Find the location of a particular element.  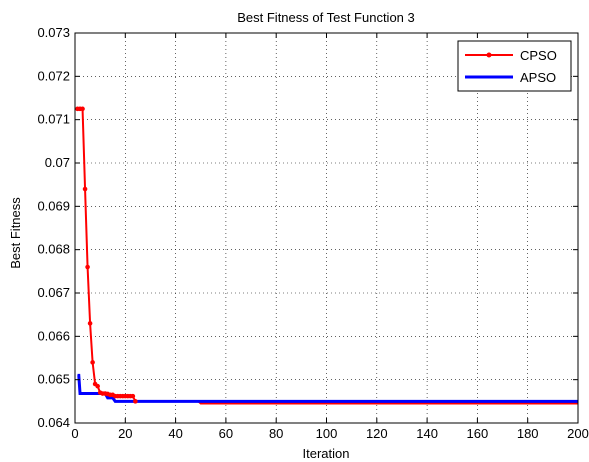

y-tick-label: 0.066 is located at coordinates (53, 335).